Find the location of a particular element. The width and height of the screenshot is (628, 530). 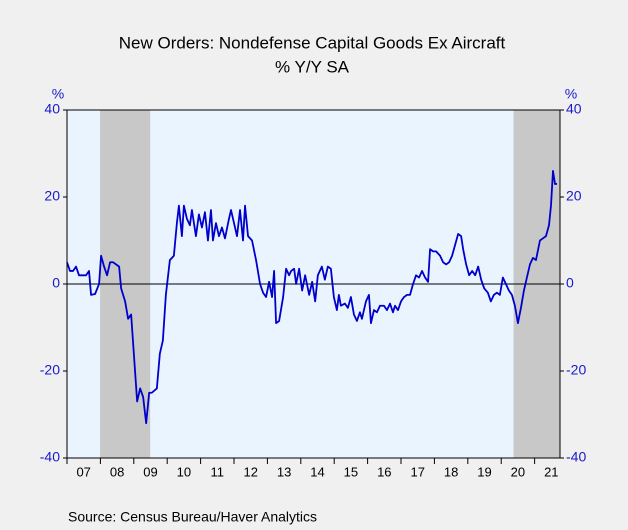

y2-tick-label: -20 is located at coordinates (576, 370).